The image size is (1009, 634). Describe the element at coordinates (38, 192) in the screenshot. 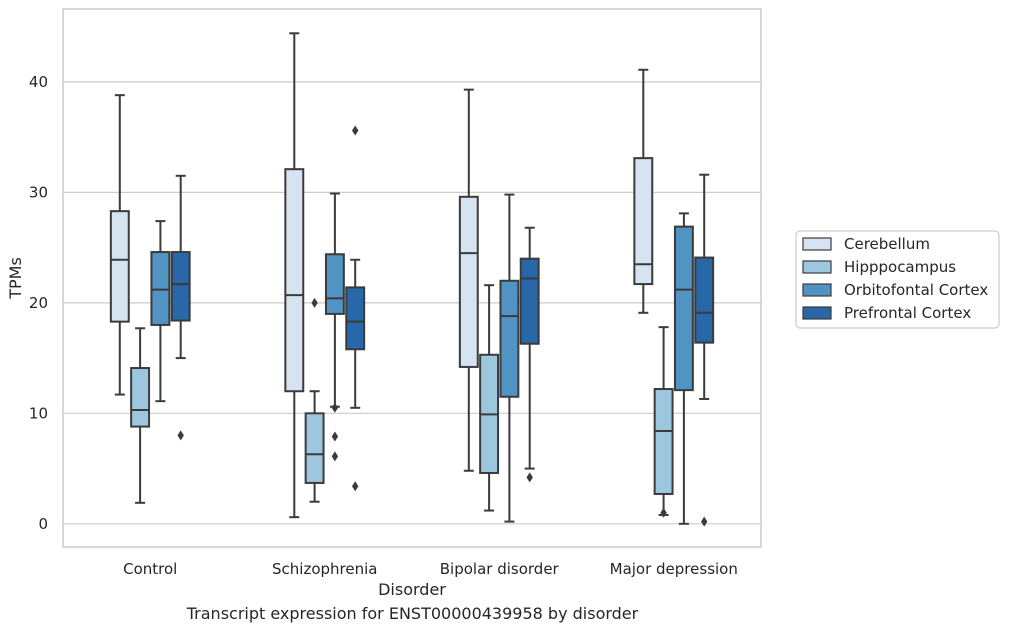

I see `y-tick-label: 30` at that location.